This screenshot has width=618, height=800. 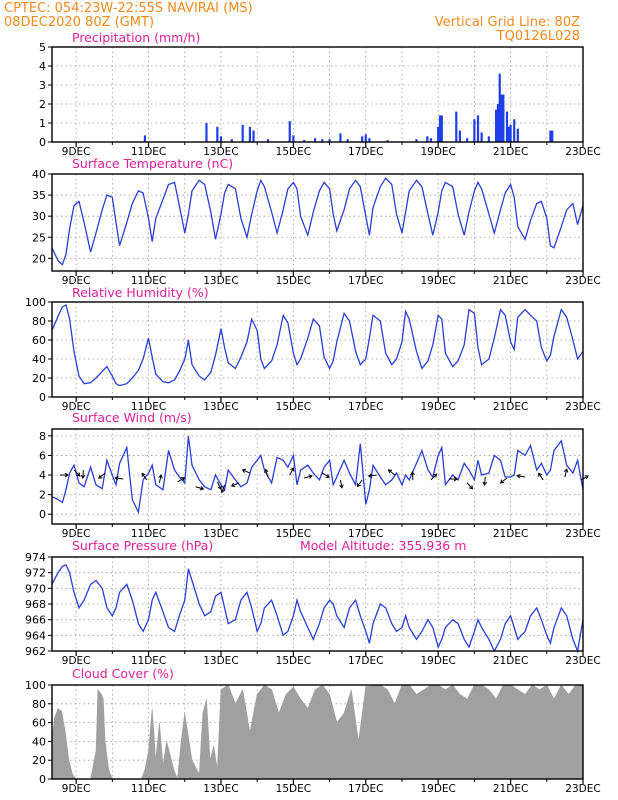 What do you see at coordinates (132, 417) in the screenshot?
I see `wind-title: Surface Wind (m/s)` at bounding box center [132, 417].